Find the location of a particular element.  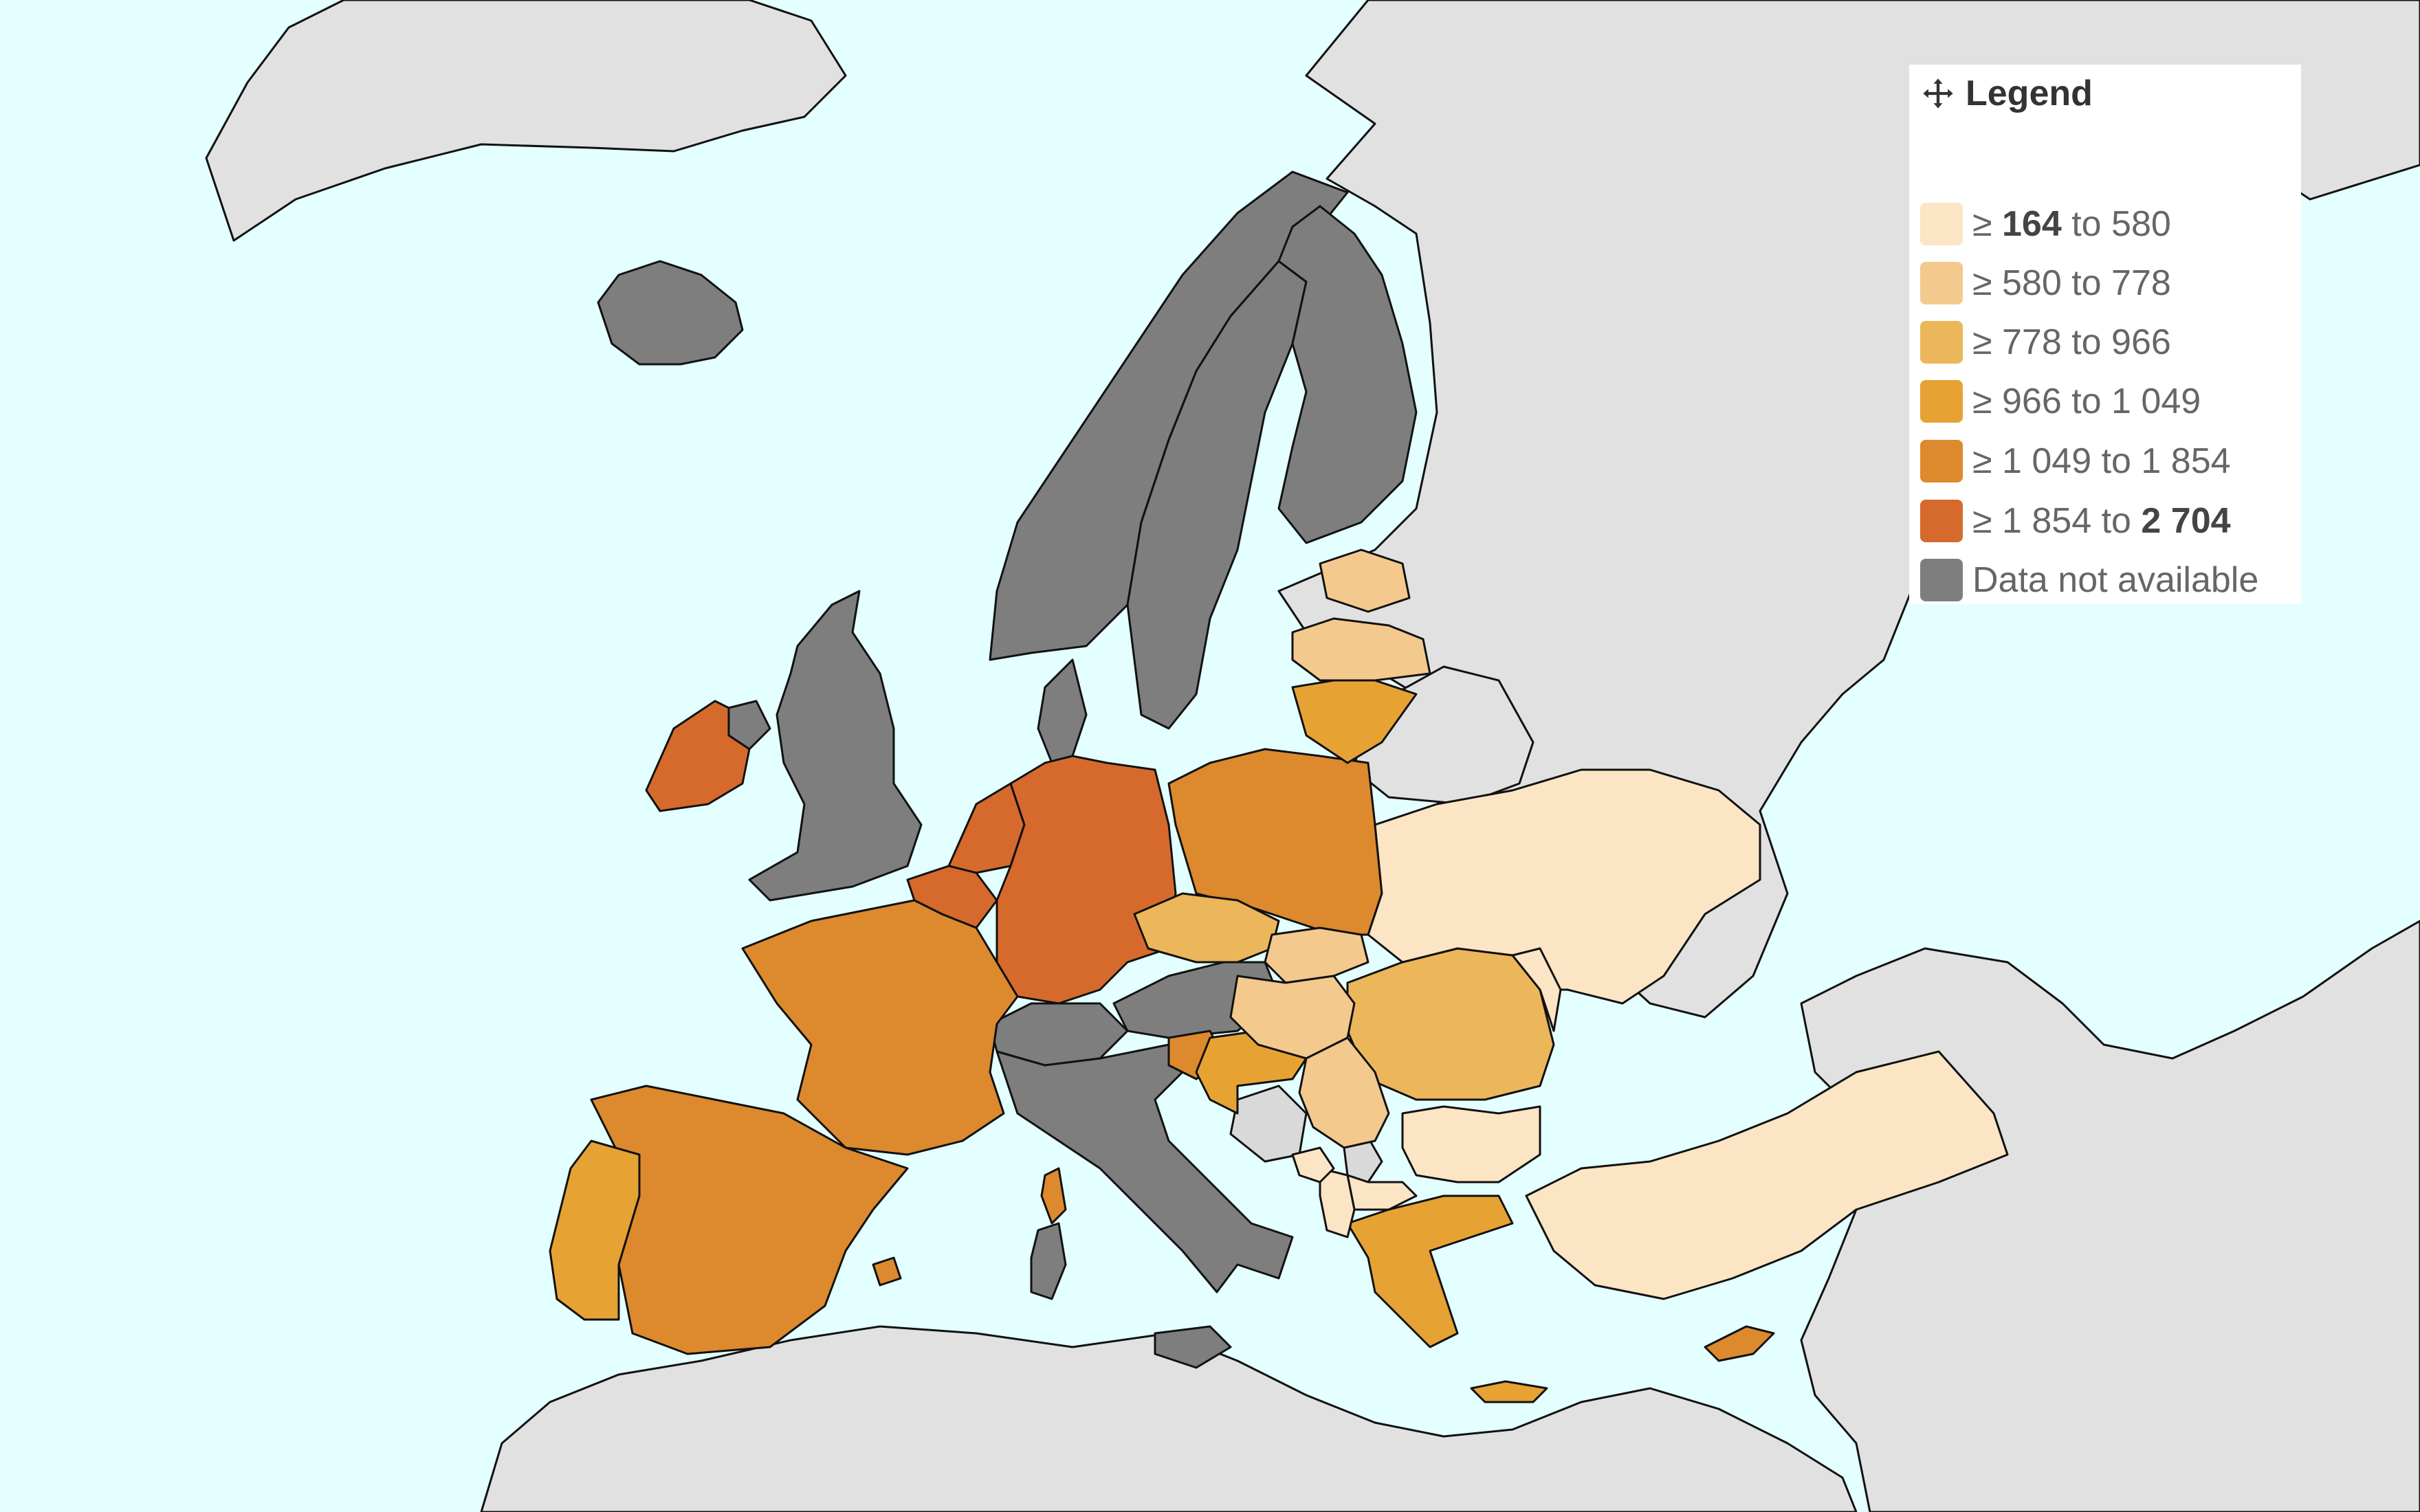

region-united-kingdom is located at coordinates (835, 746).